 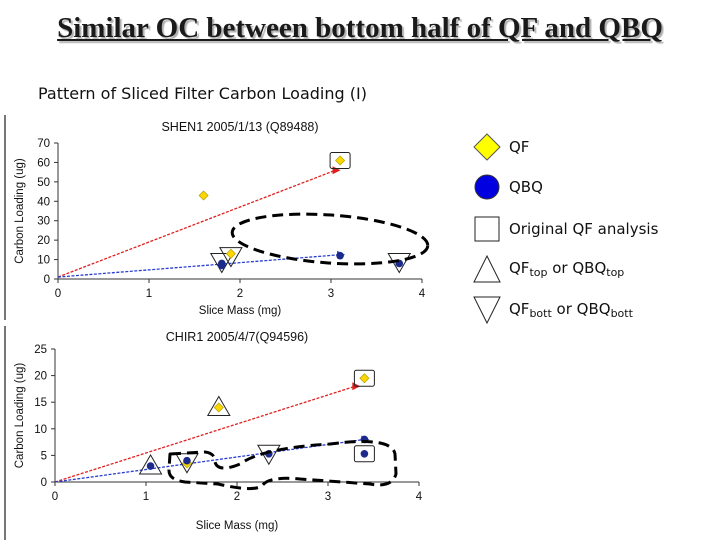 I want to click on legend-item-top: QFtop or QBQtop, so click(x=547, y=269).